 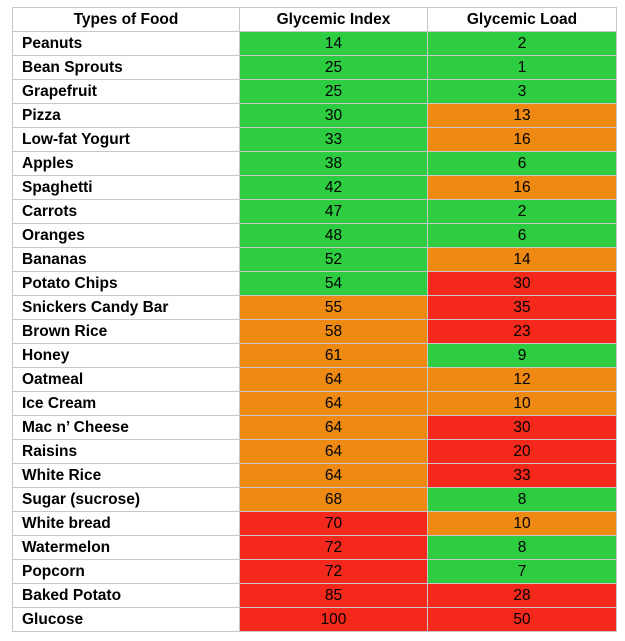 I want to click on glycemic-index-cell: 61, so click(x=333, y=355).